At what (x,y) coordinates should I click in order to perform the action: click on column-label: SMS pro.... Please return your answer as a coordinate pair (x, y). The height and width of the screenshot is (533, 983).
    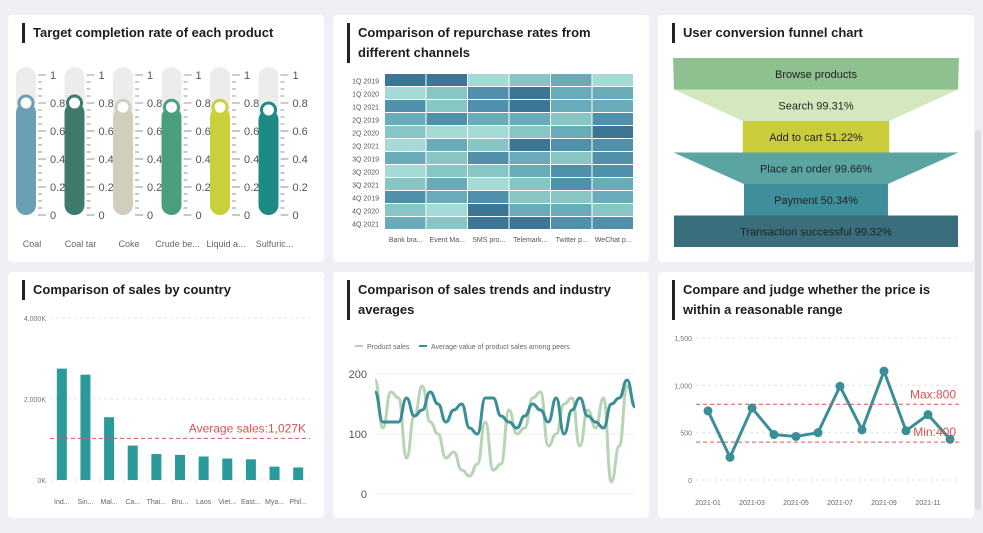
    Looking at the image, I should click on (488, 240).